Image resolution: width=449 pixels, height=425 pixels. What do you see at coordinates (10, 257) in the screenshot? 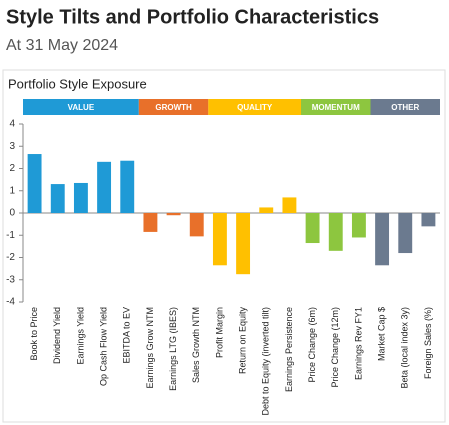
I see `y-tick-label: -2` at bounding box center [10, 257].